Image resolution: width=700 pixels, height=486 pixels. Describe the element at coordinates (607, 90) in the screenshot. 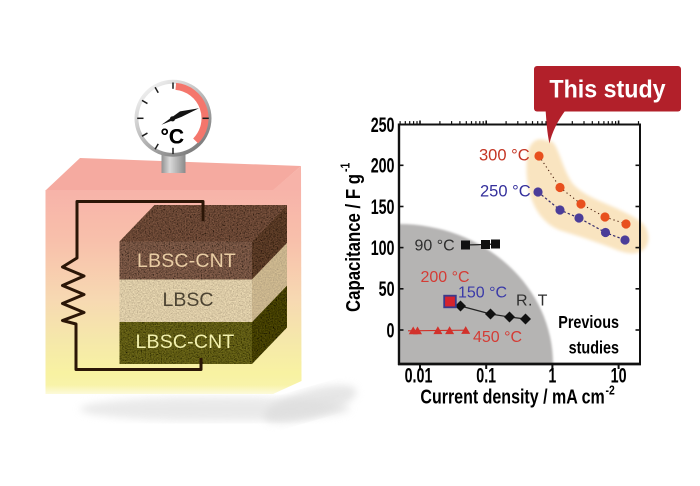

I see `svg-text: This study` at that location.